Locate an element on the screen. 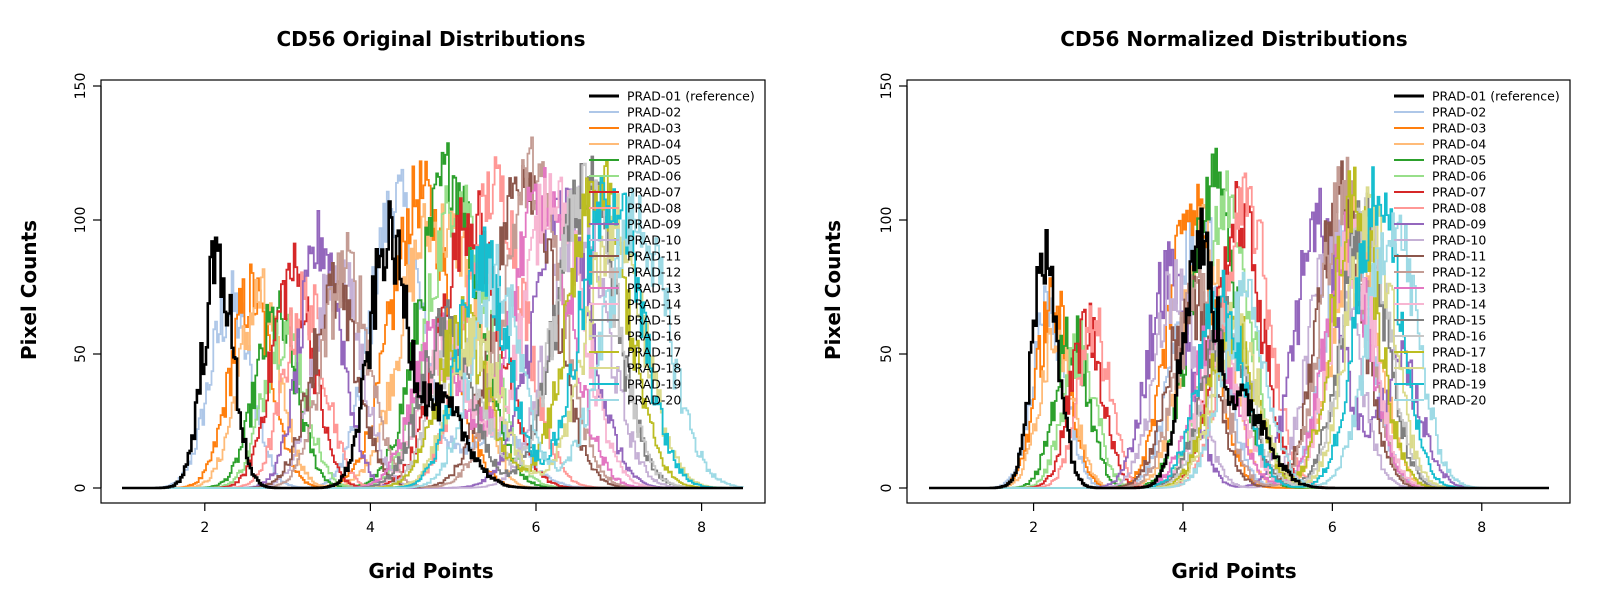 The height and width of the screenshot is (600, 1600). legend-label: PRAD-05 is located at coordinates (1459, 160).